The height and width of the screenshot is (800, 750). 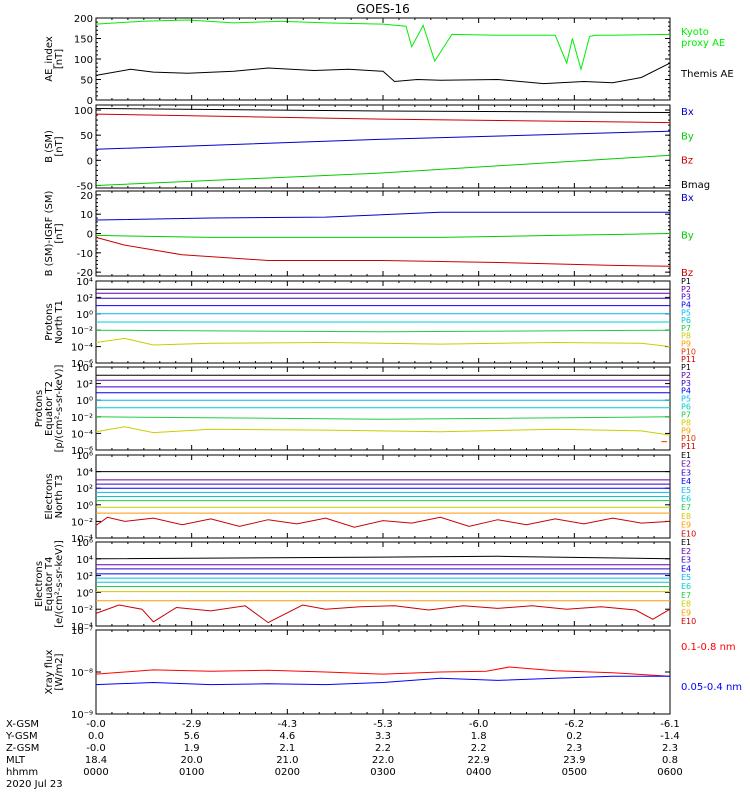 What do you see at coordinates (383, 671) in the screenshot?
I see `series-line-0-1-0-8-nm` at bounding box center [383, 671].